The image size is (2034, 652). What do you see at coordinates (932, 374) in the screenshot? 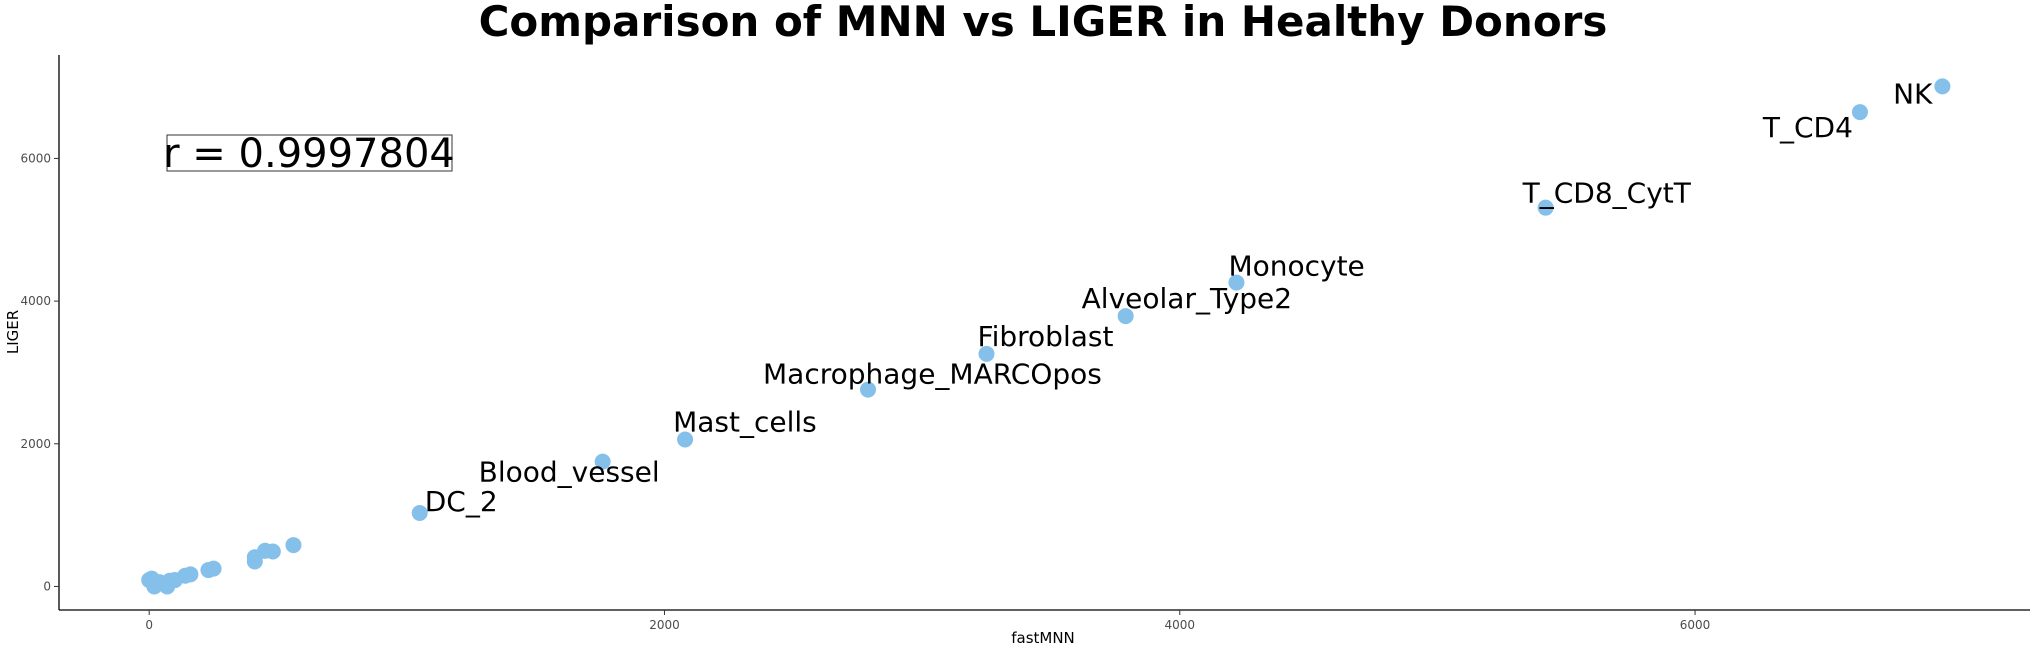
I see `point-label: Macrophage_MARCOpos` at bounding box center [932, 374].